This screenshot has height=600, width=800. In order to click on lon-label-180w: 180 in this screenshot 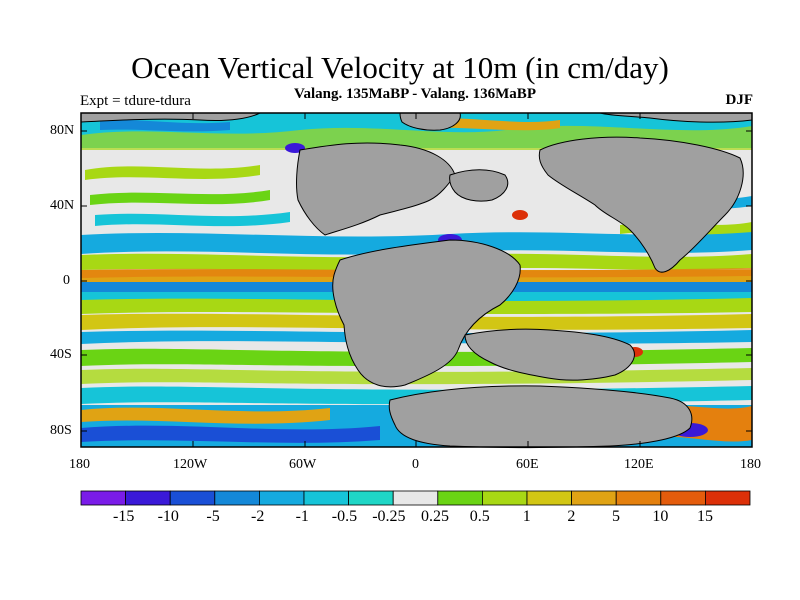, I will do `click(79, 464)`.